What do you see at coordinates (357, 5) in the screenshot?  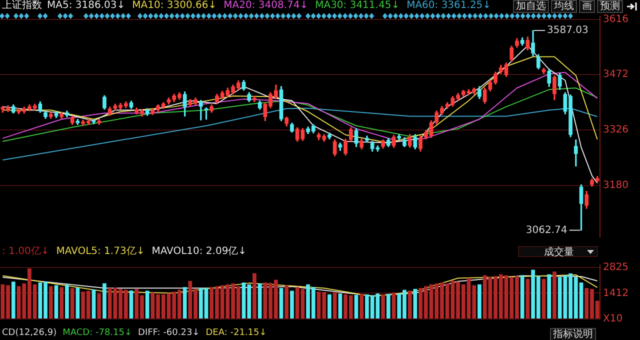 I see `text: MA30: 3411.45↓` at bounding box center [357, 5].